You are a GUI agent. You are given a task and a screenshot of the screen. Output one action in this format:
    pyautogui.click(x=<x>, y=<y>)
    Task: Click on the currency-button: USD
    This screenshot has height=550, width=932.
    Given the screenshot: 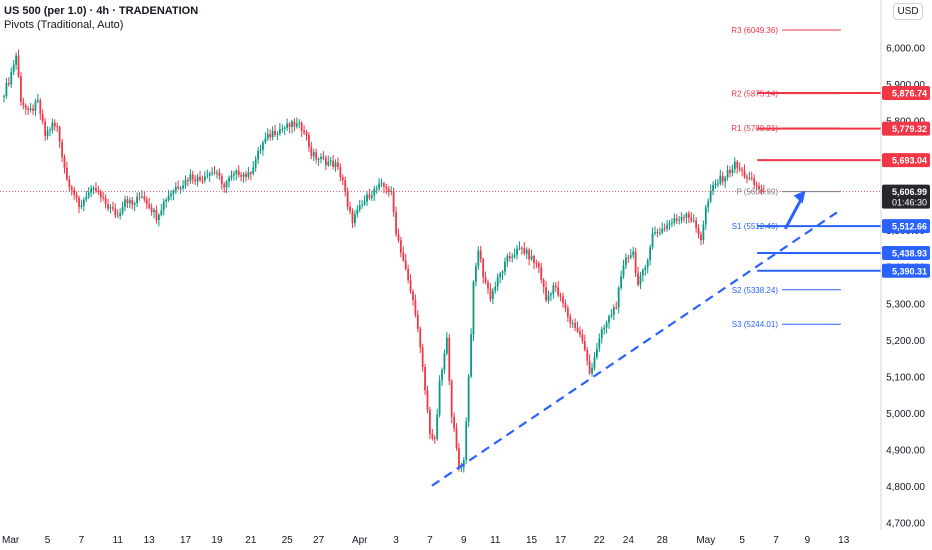 What is the action you would take?
    pyautogui.click(x=908, y=11)
    